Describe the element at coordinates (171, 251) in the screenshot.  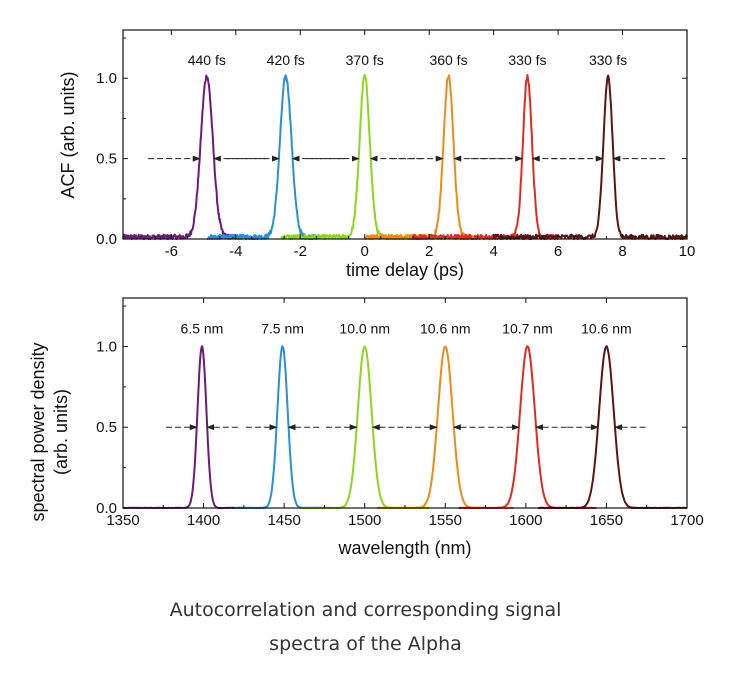
I see `x-tick-label: -6` at that location.